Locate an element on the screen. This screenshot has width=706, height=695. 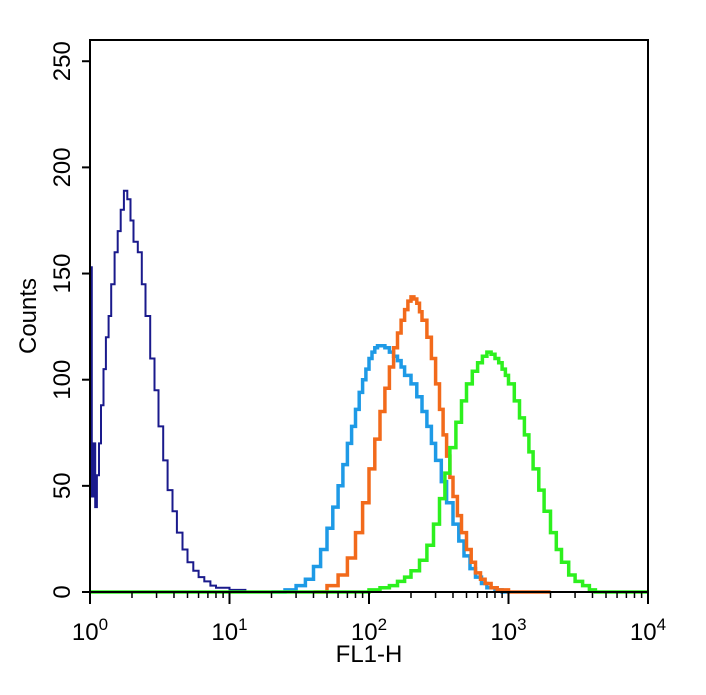
x-tick-label: 10⁴ is located at coordinates (648, 630).